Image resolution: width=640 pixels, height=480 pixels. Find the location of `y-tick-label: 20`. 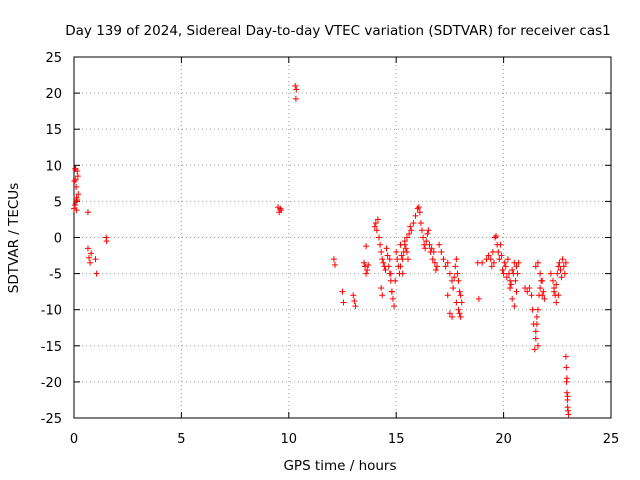

y-tick-label: 20 is located at coordinates (53, 94).